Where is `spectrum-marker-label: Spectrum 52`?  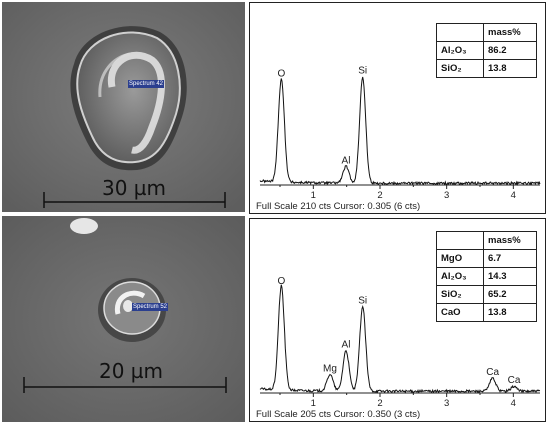 spectrum-marker-label: Spectrum 52 is located at coordinates (150, 307).